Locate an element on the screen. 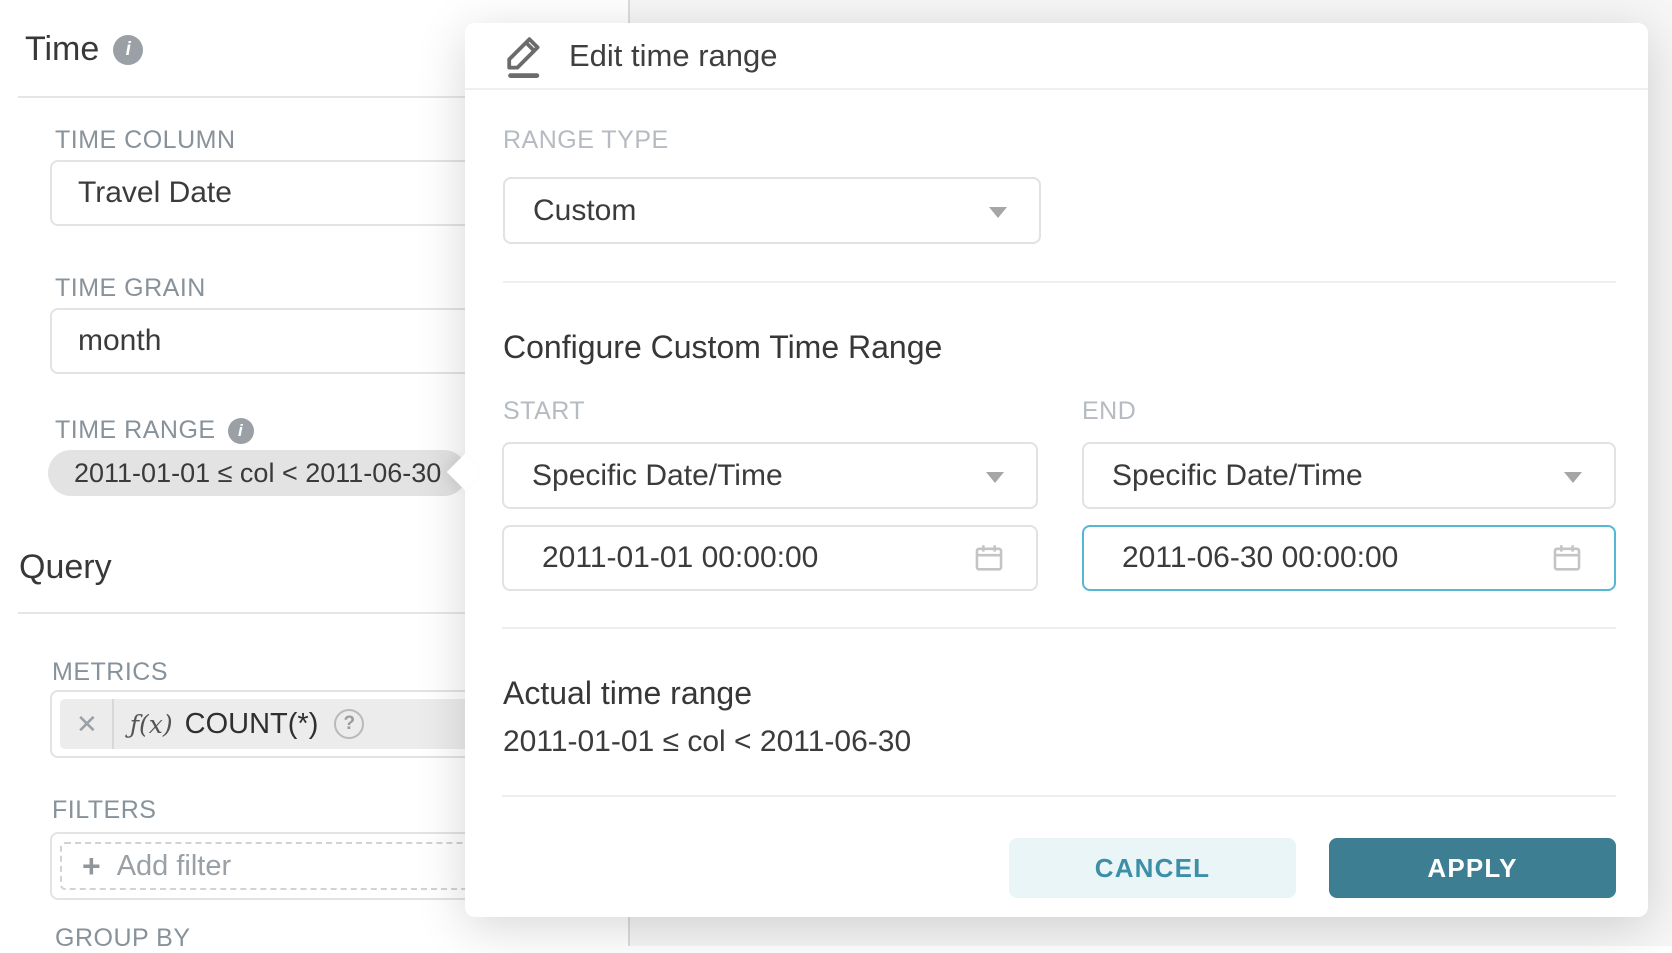  add-filter-label: Add filter is located at coordinates (174, 865).